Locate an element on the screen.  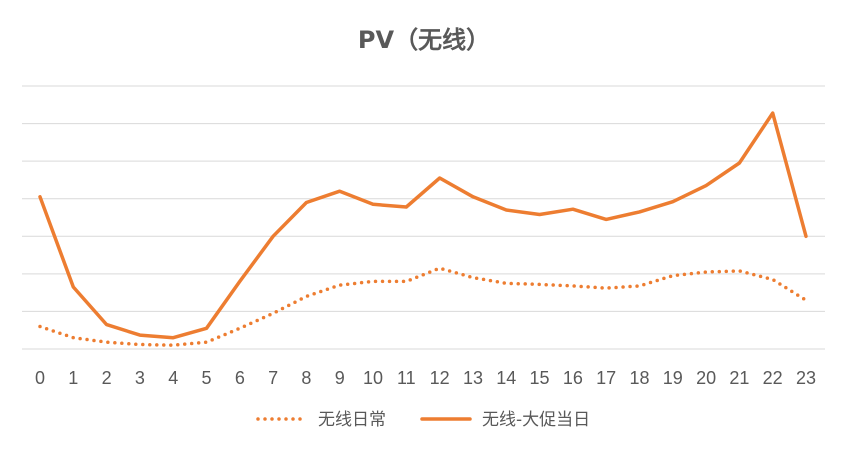
x-tick-label: 13 is located at coordinates (473, 378).